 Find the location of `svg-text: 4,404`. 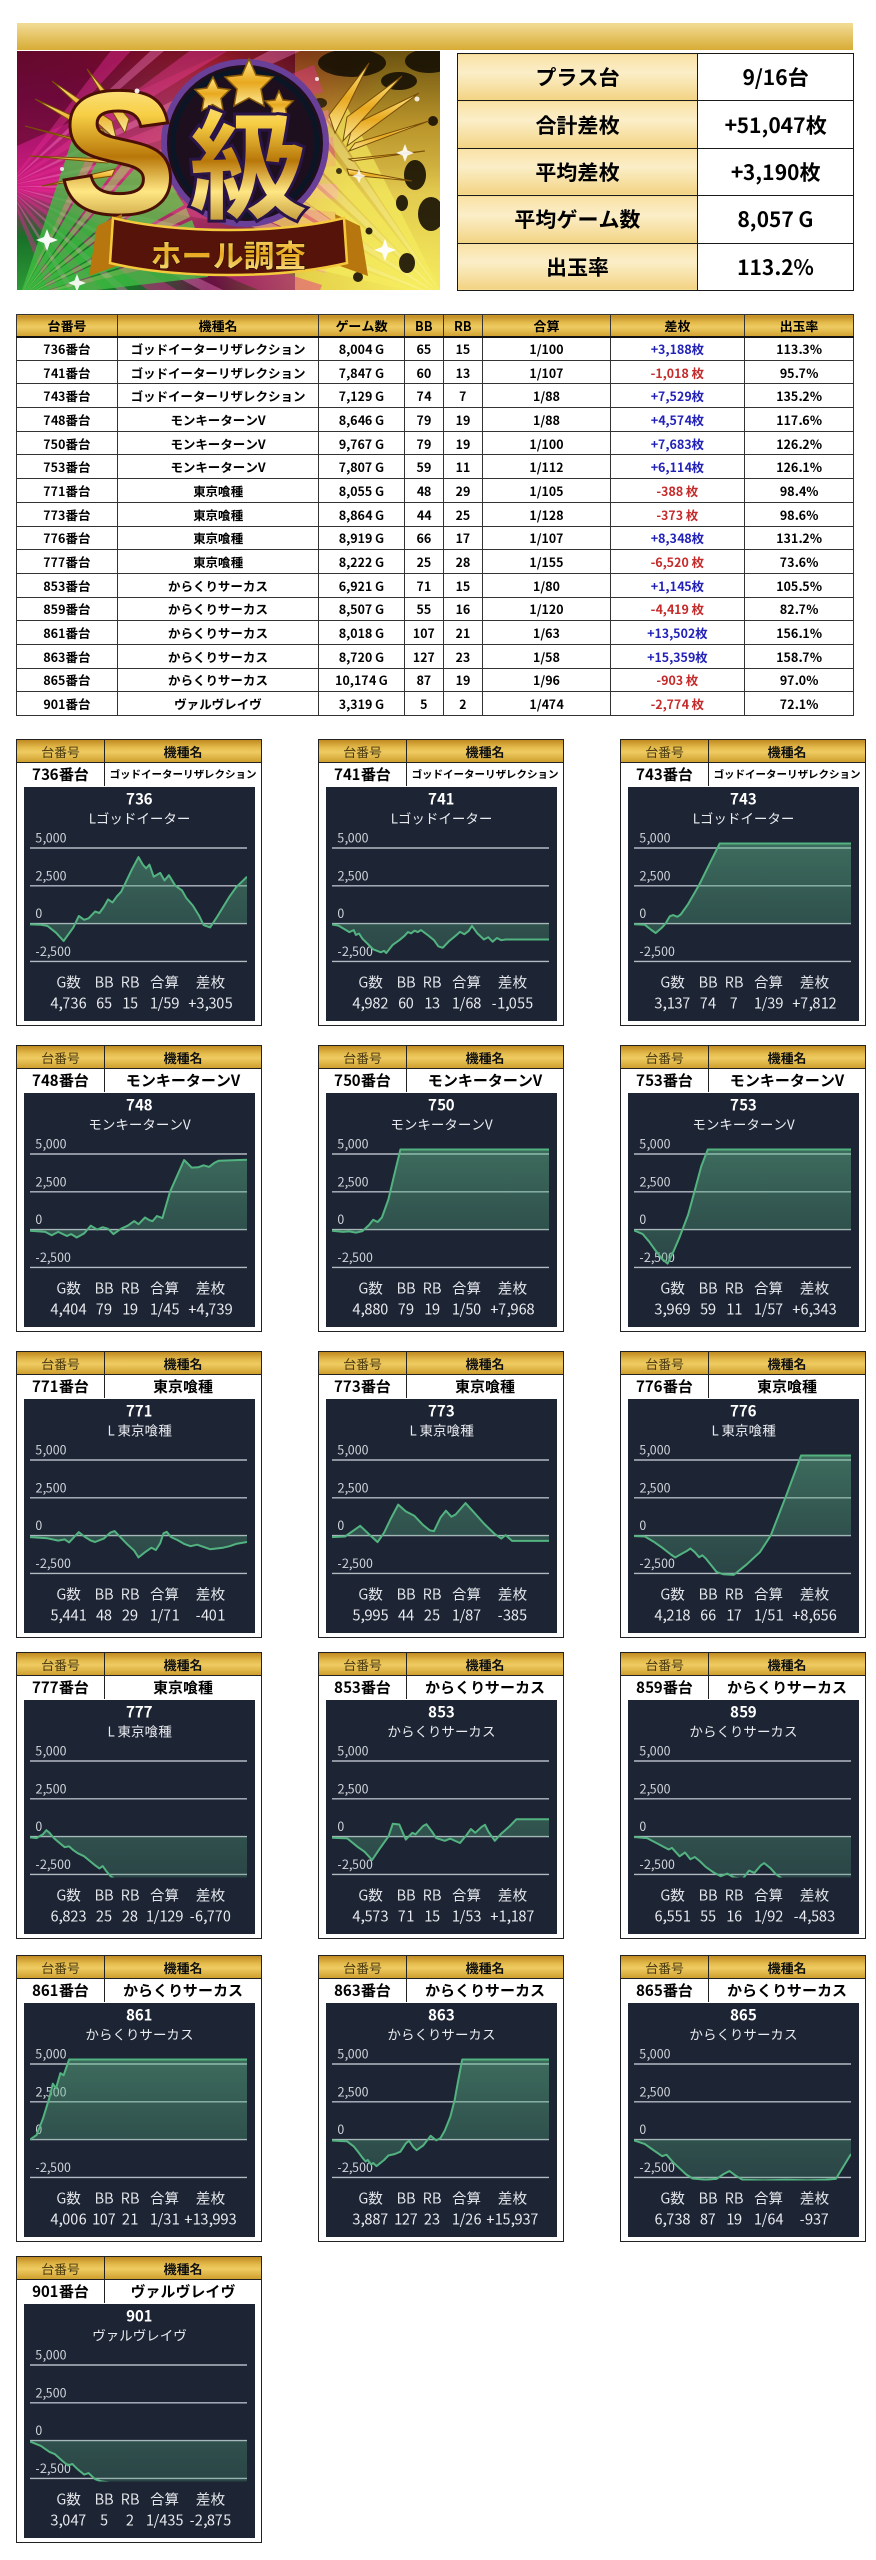

svg-text: 4,404 is located at coordinates (68, 1309).